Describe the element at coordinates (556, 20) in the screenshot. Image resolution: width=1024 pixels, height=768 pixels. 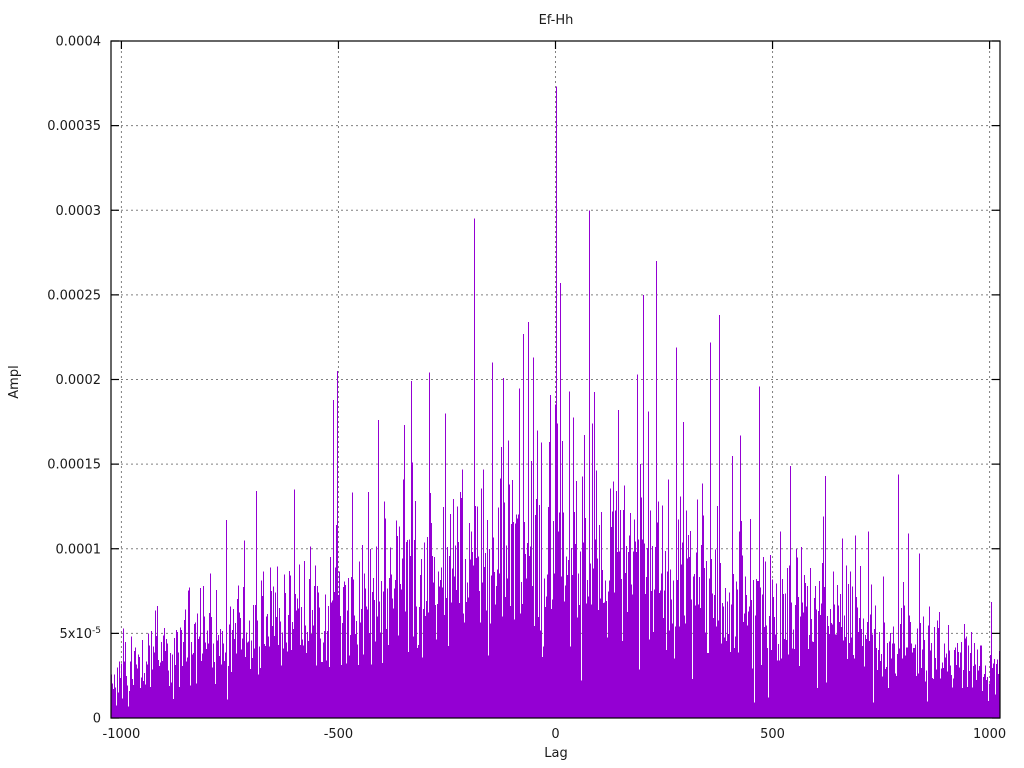
I see `chart-title: Ef-Hh` at that location.